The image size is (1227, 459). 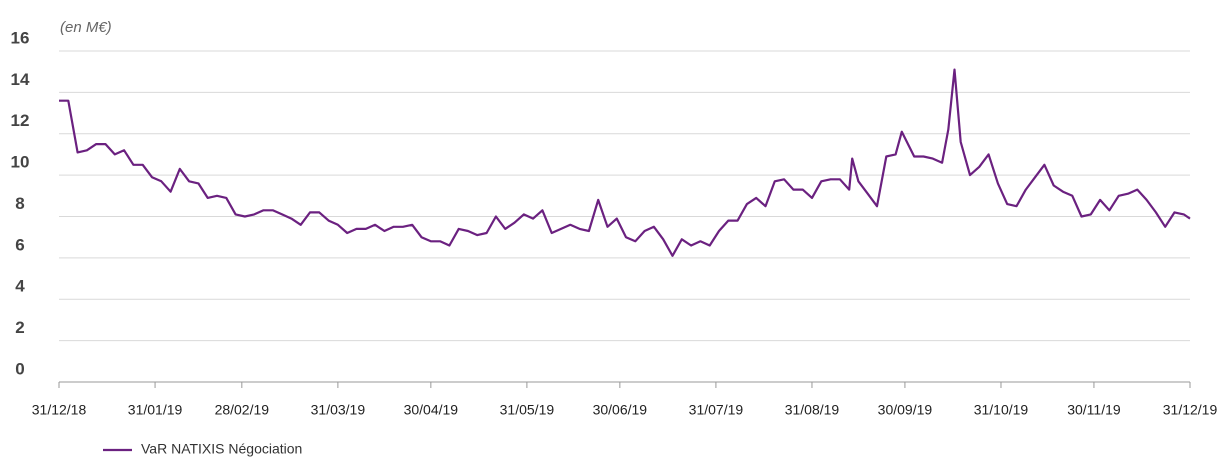 What do you see at coordinates (19, 244) in the screenshot?
I see `y-tick-label: 6` at bounding box center [19, 244].